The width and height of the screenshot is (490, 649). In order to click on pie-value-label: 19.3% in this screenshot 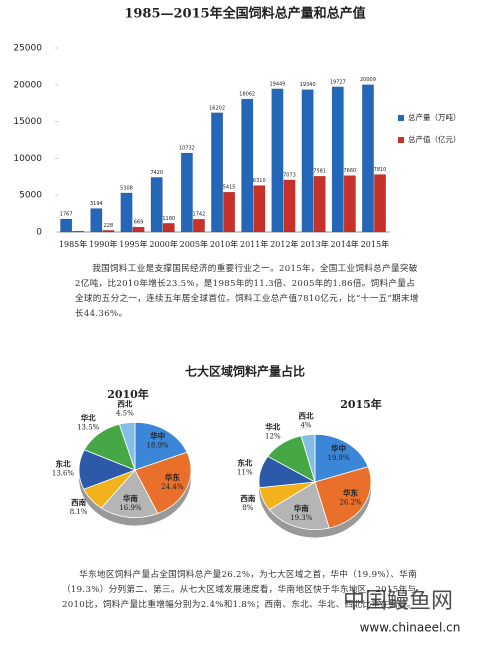, I will do `click(301, 518)`.